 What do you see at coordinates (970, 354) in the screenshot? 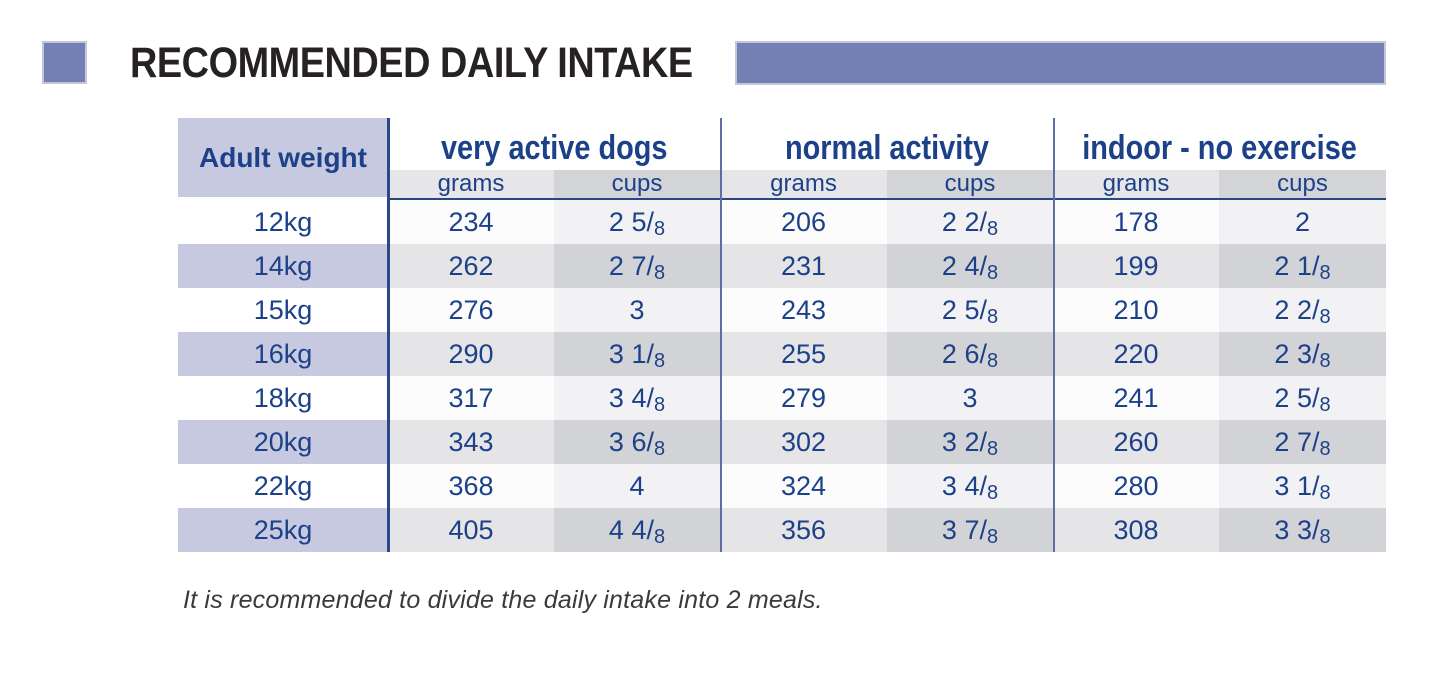
I see `cups-cell: 2 6/8` at bounding box center [970, 354].